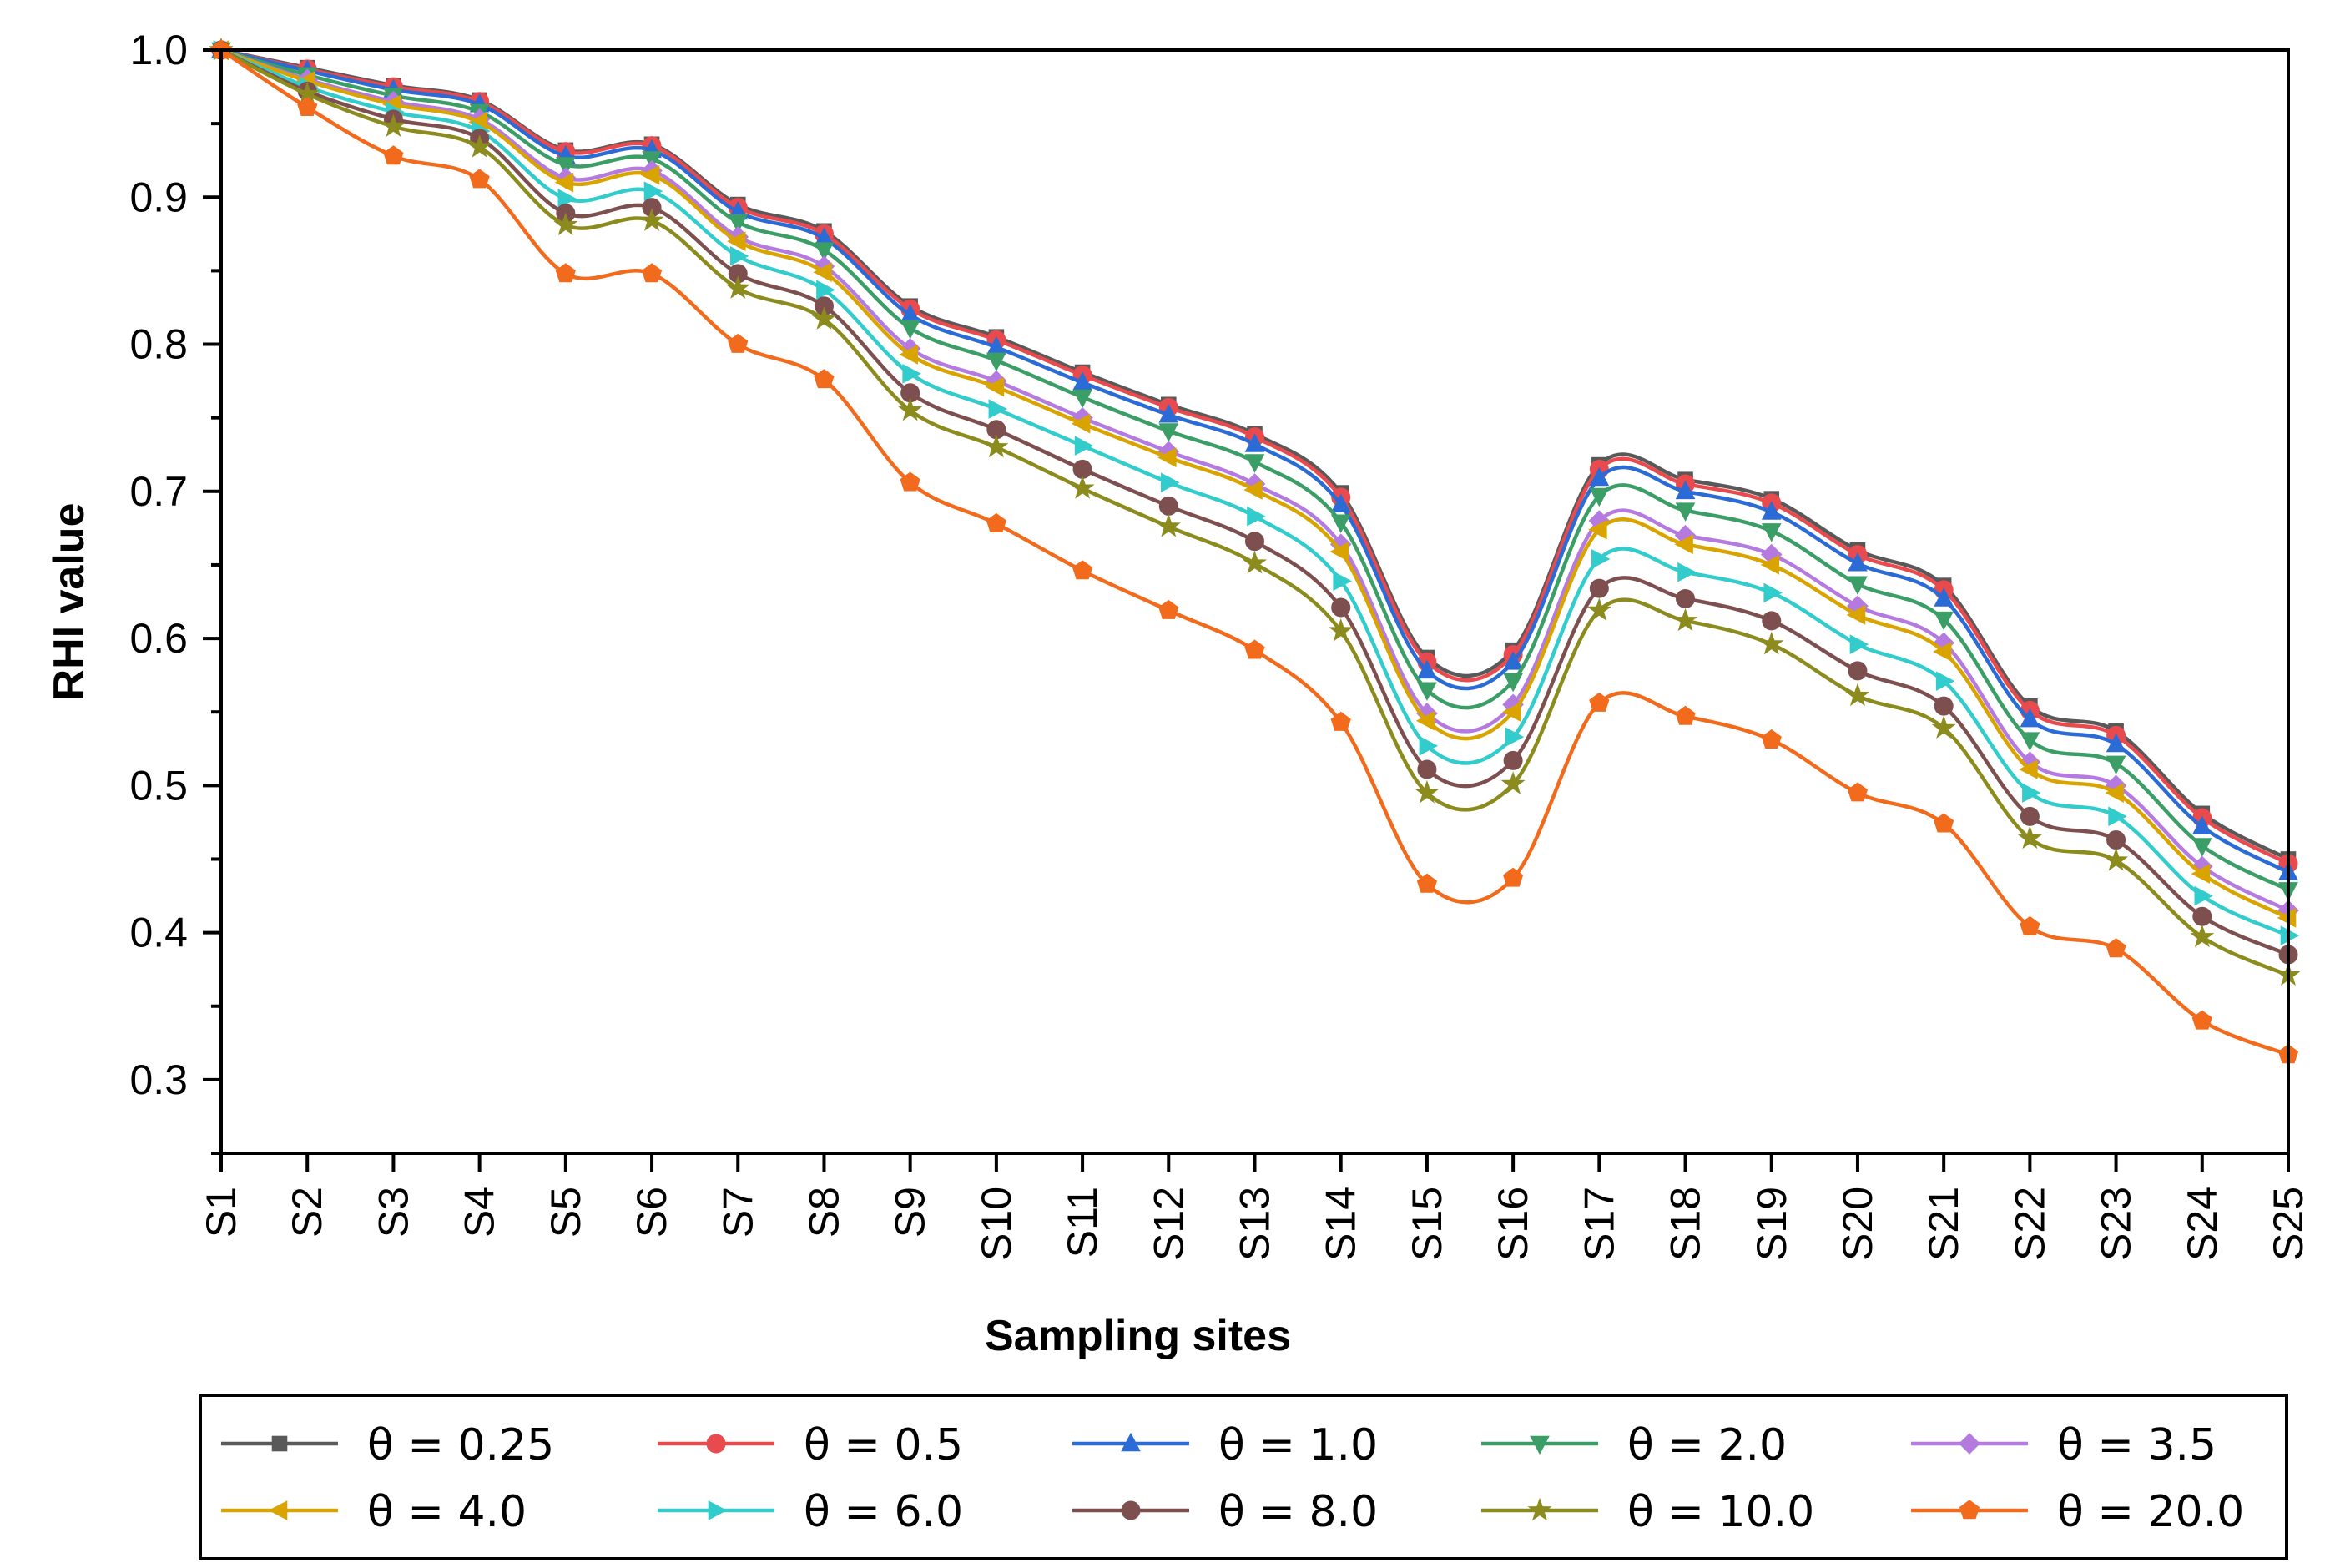 The height and width of the screenshot is (1568, 2325). Describe the element at coordinates (158, 344) in the screenshot. I see `y-tick-label: 0.8` at that location.